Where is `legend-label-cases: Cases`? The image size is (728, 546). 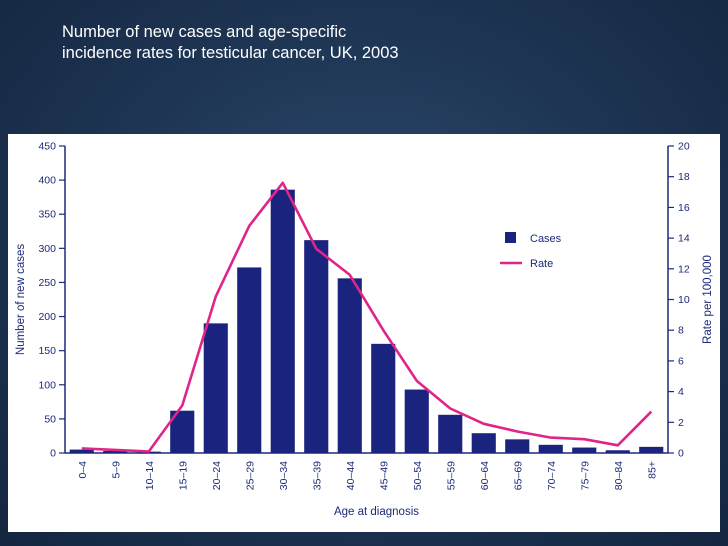 legend-label-cases: Cases is located at coordinates (546, 239).